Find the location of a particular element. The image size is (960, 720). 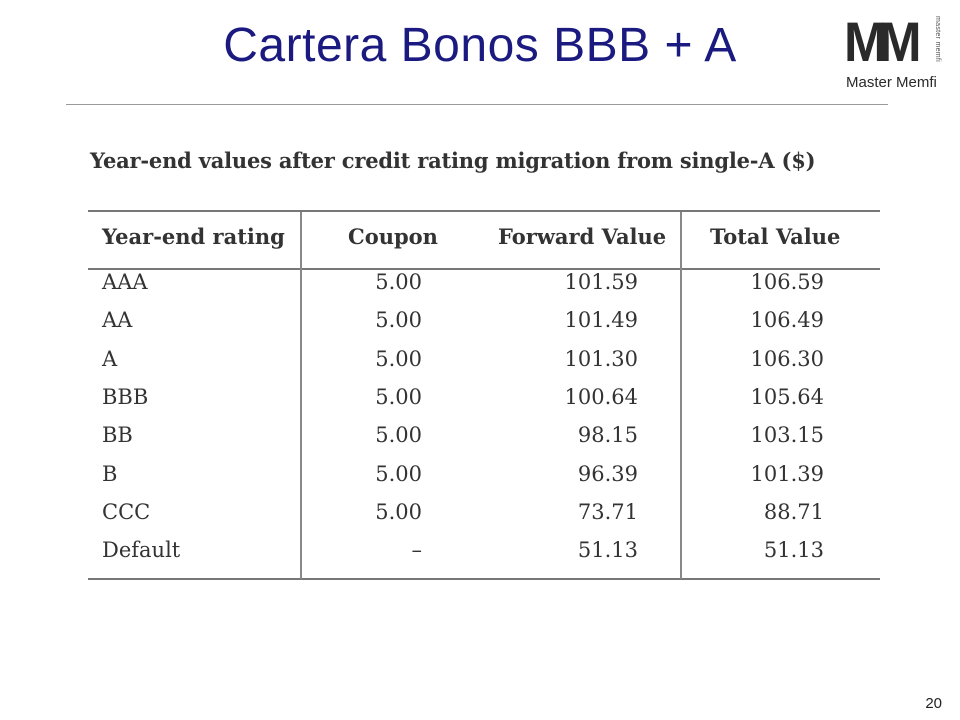

logo-subtitle: Master Memfi is located at coordinates (891, 82).